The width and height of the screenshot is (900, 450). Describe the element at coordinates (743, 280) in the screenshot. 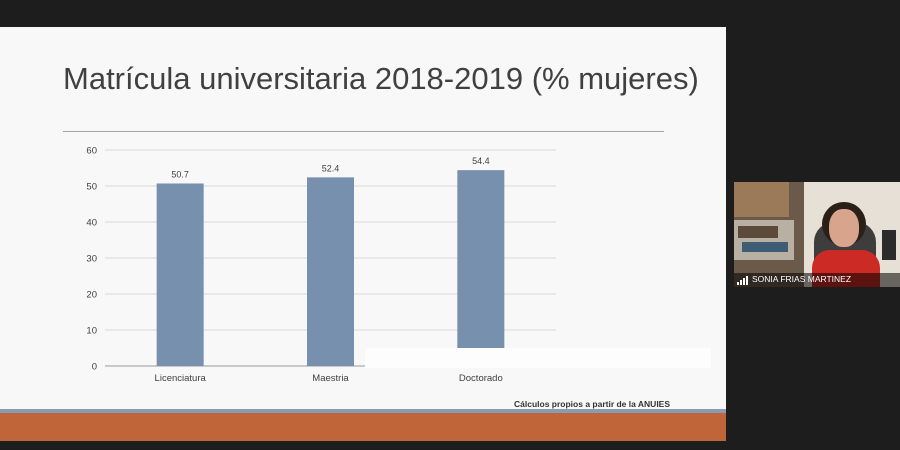

I see `signal-strength-icon` at that location.